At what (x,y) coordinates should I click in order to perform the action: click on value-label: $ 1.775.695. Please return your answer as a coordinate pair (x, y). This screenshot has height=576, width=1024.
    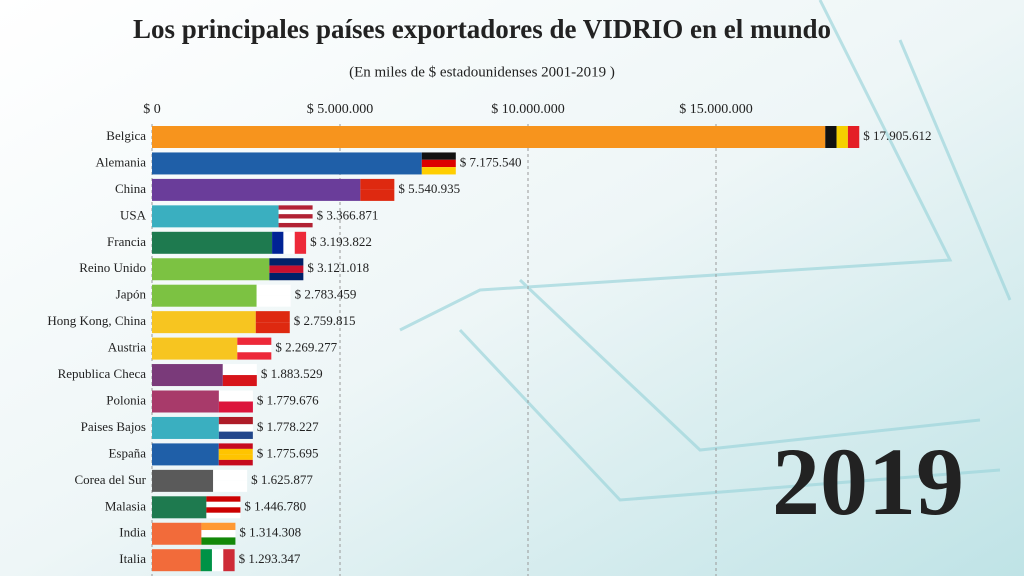
    Looking at the image, I should click on (288, 452).